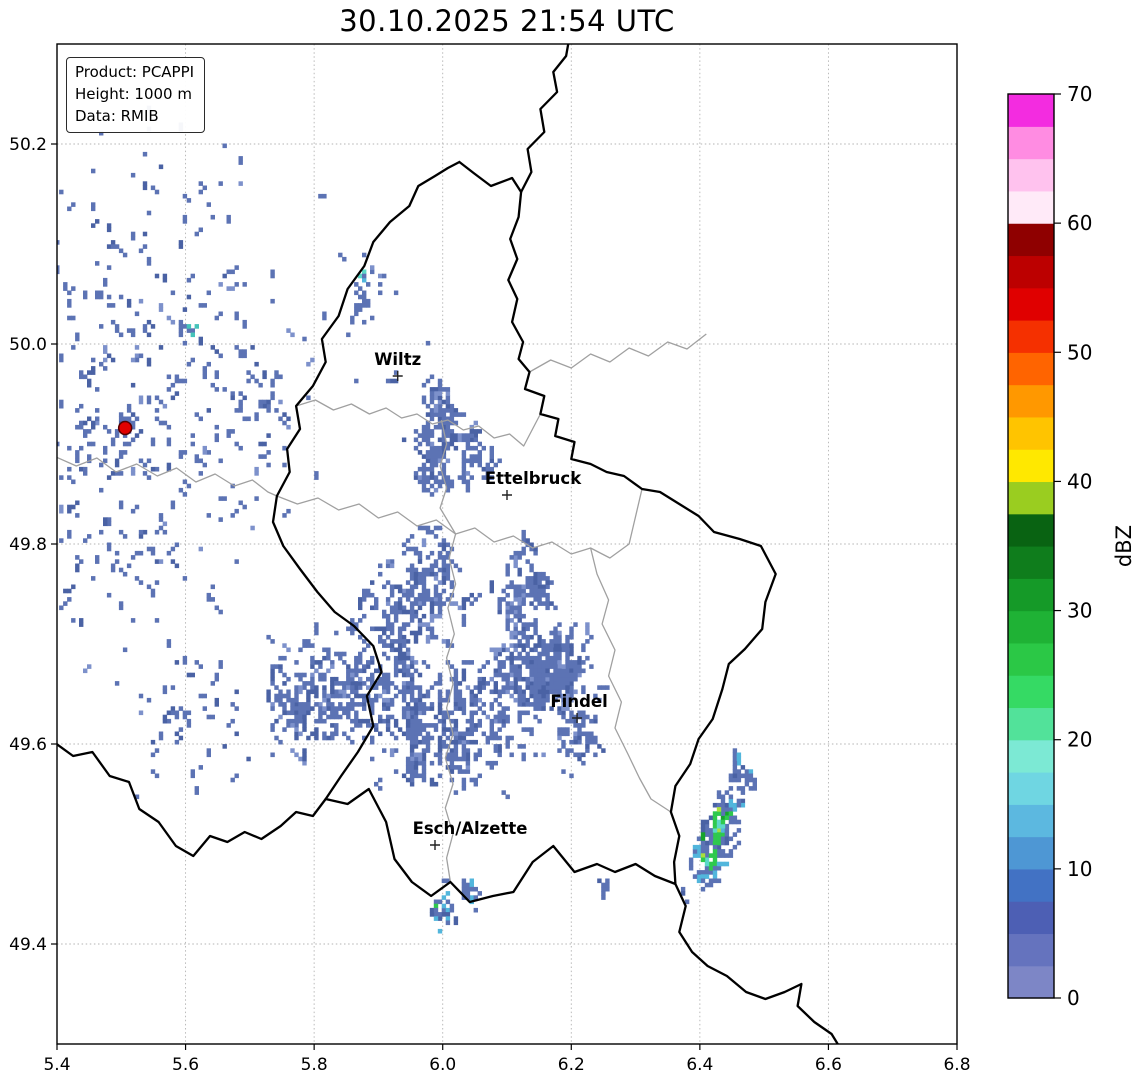 The height and width of the screenshot is (1084, 1145). I want to click on y-tick-label: 50.0, so click(28, 345).